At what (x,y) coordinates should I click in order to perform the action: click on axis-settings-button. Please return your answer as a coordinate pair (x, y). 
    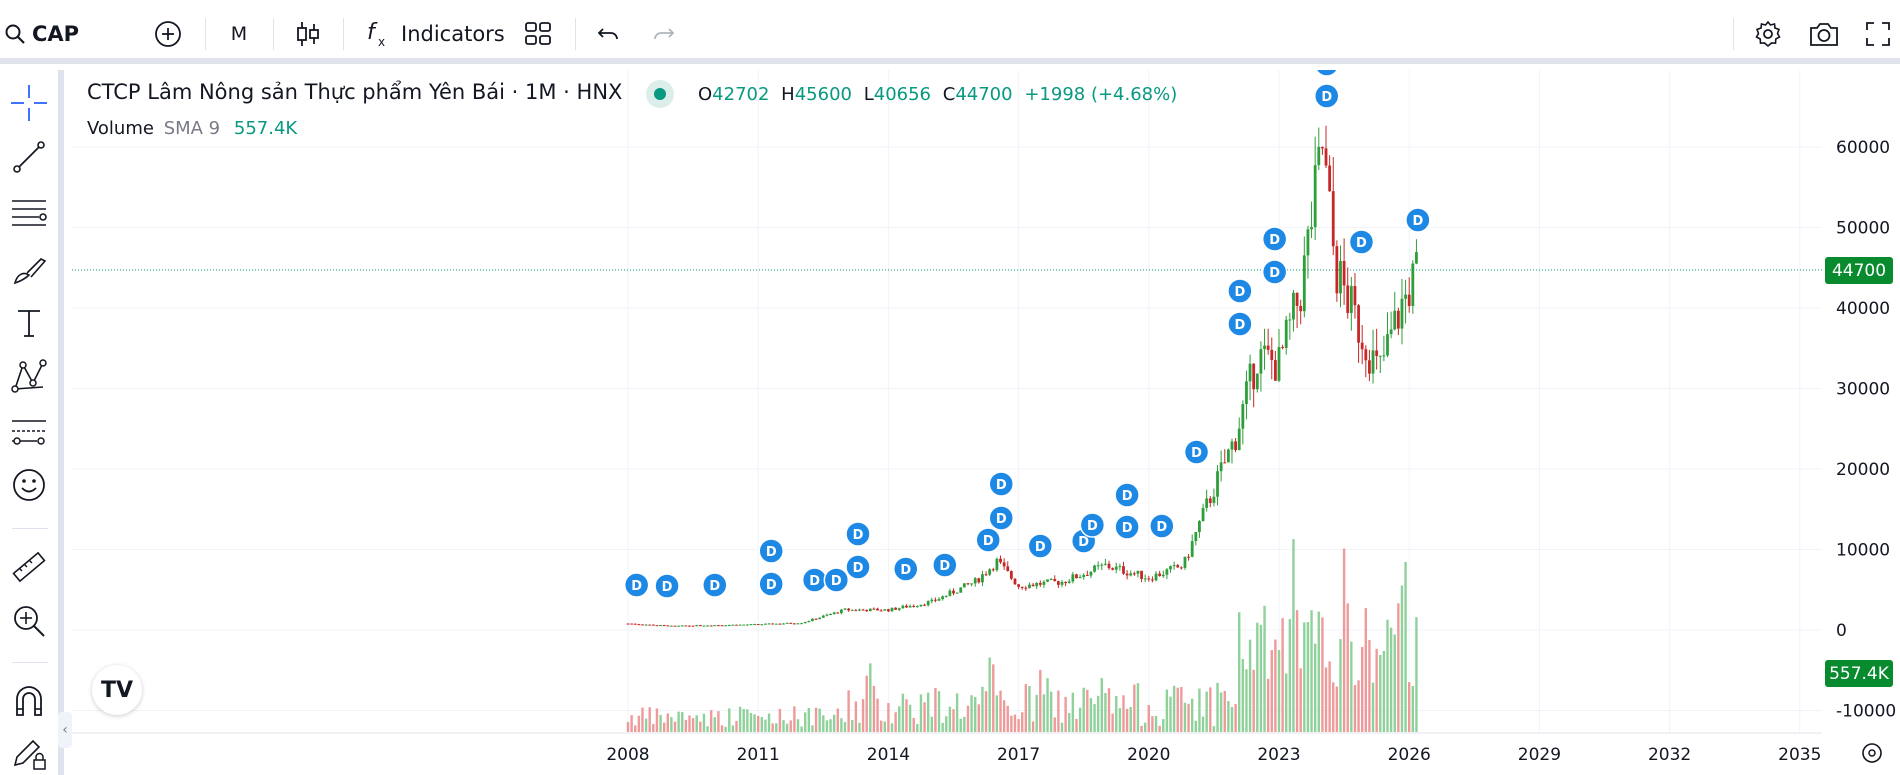
    Looking at the image, I should click on (1872, 753).